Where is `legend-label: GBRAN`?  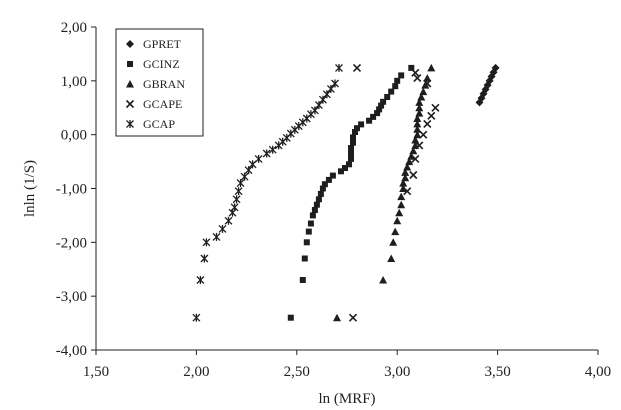
legend-label: GBRAN is located at coordinates (164, 84).